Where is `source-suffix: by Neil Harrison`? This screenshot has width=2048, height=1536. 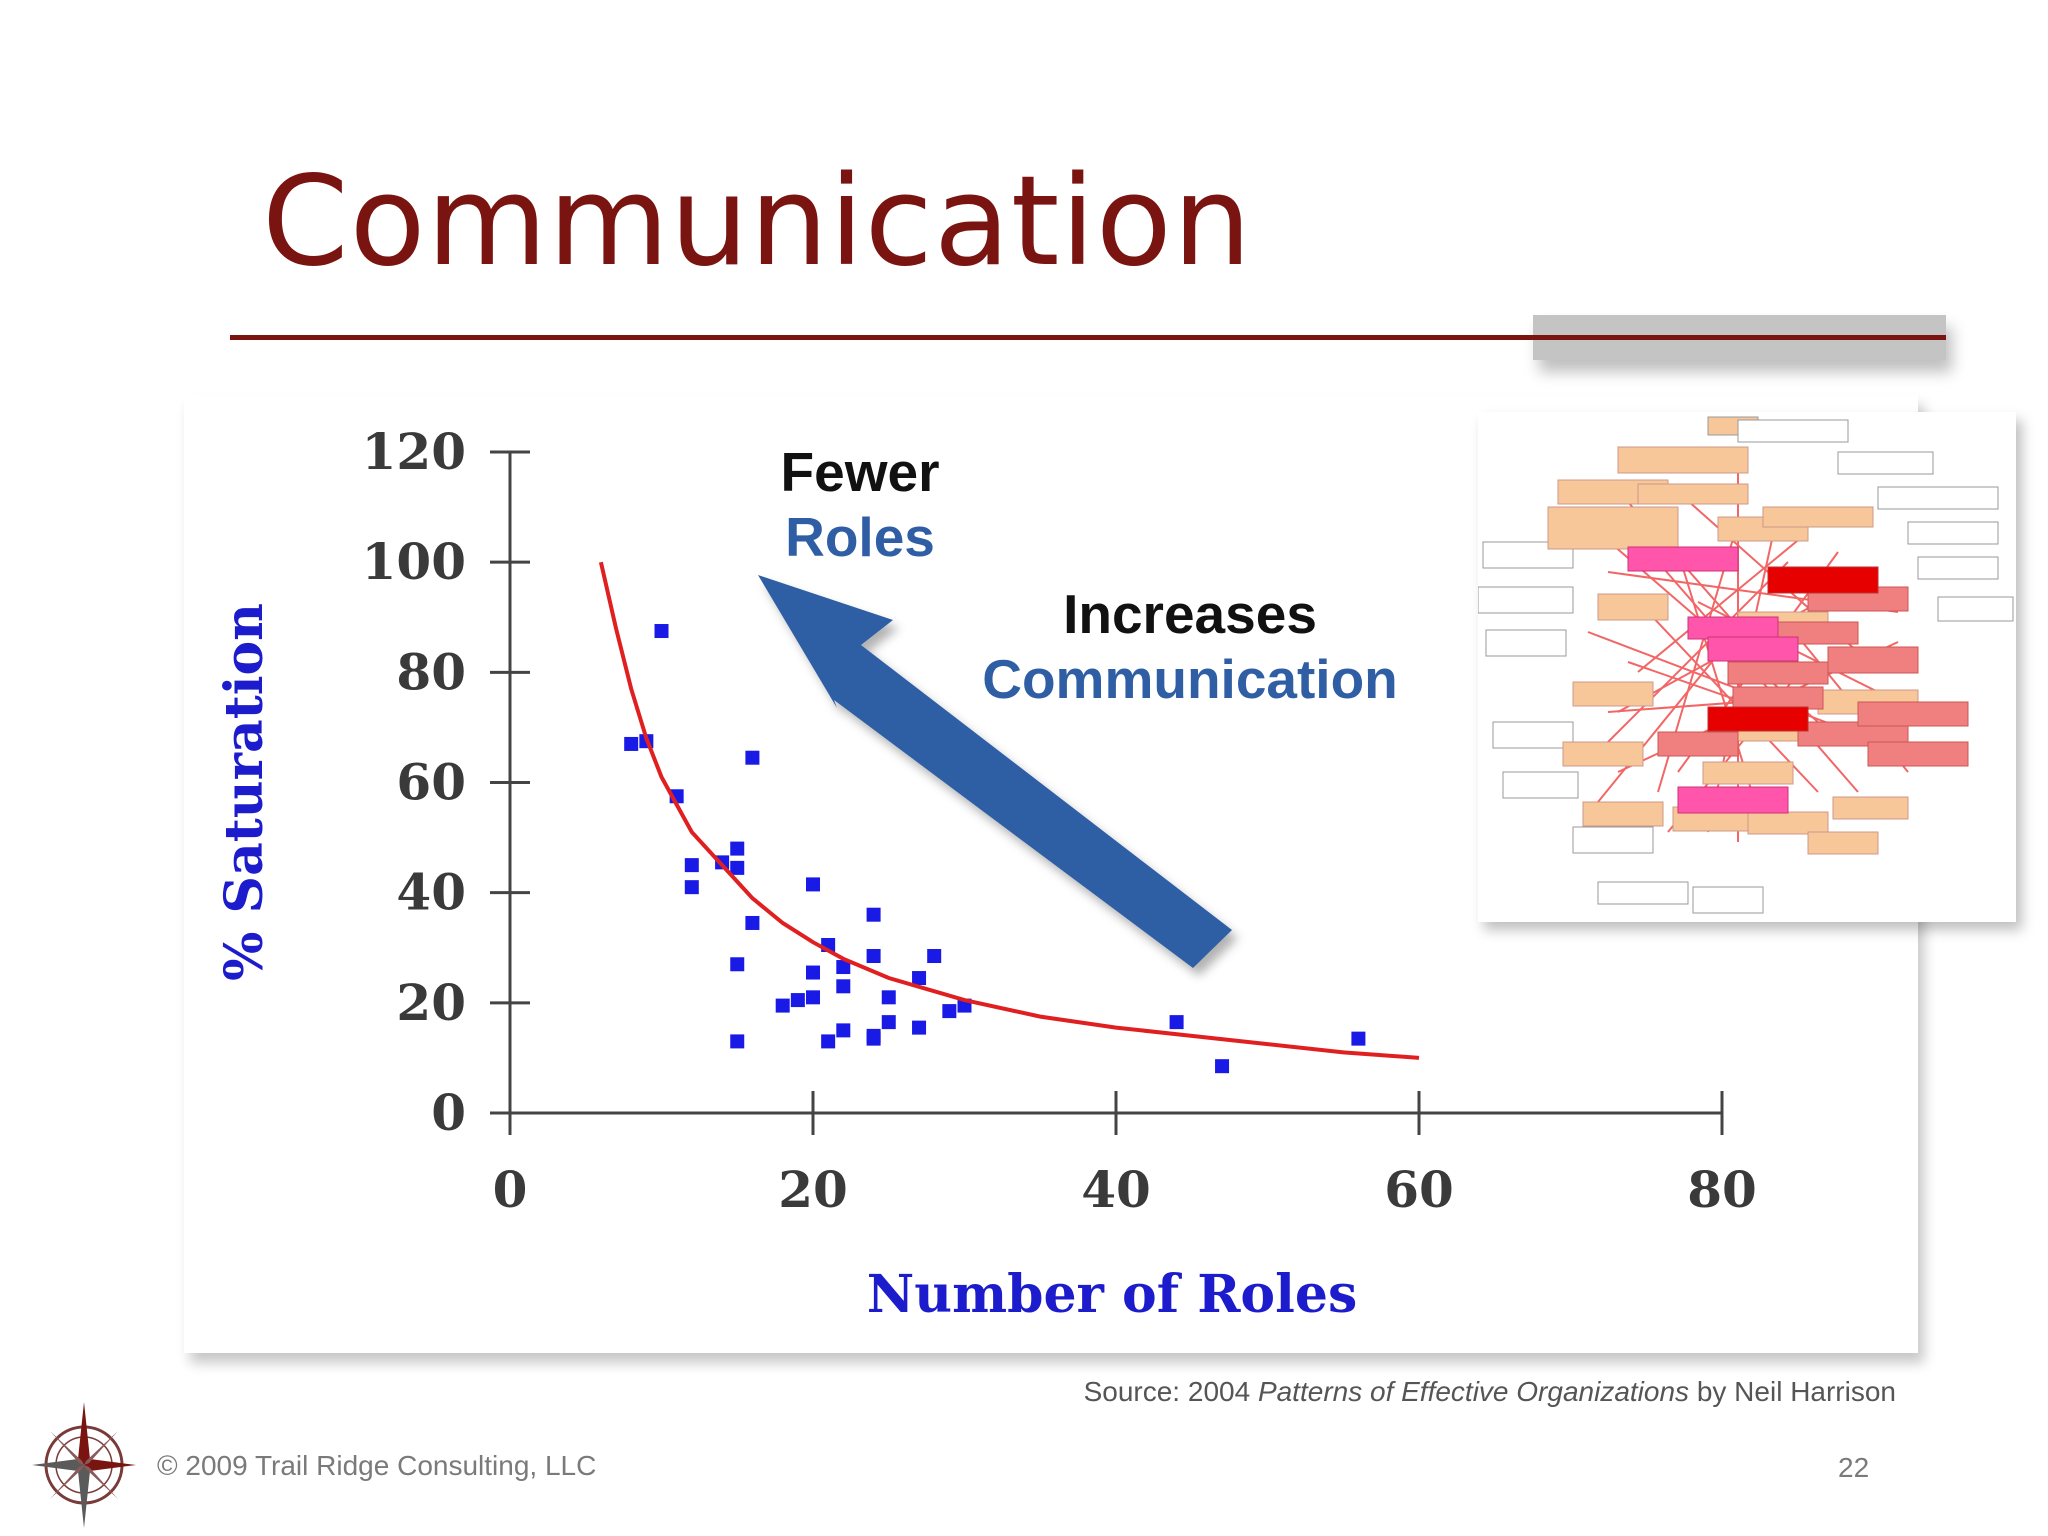
source-suffix: by Neil Harrison is located at coordinates (1792, 1391).